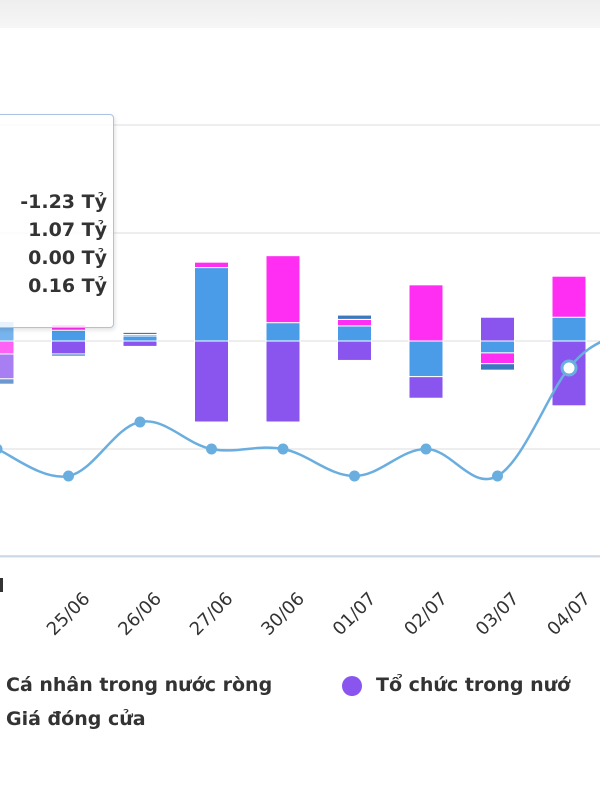 This screenshot has height=800, width=600. What do you see at coordinates (63, 202) in the screenshot?
I see `tooltip-row-1: -1.23 Tỷ` at bounding box center [63, 202].